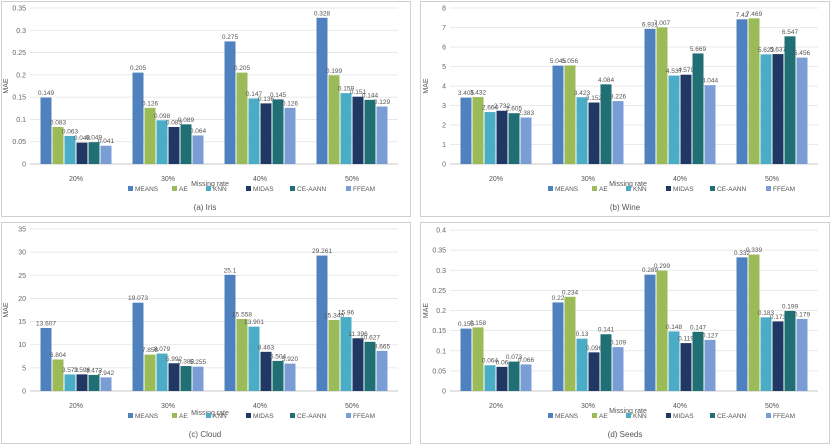  Describe the element at coordinates (514, 357) in the screenshot. I see `data-label: 0.073` at that location.